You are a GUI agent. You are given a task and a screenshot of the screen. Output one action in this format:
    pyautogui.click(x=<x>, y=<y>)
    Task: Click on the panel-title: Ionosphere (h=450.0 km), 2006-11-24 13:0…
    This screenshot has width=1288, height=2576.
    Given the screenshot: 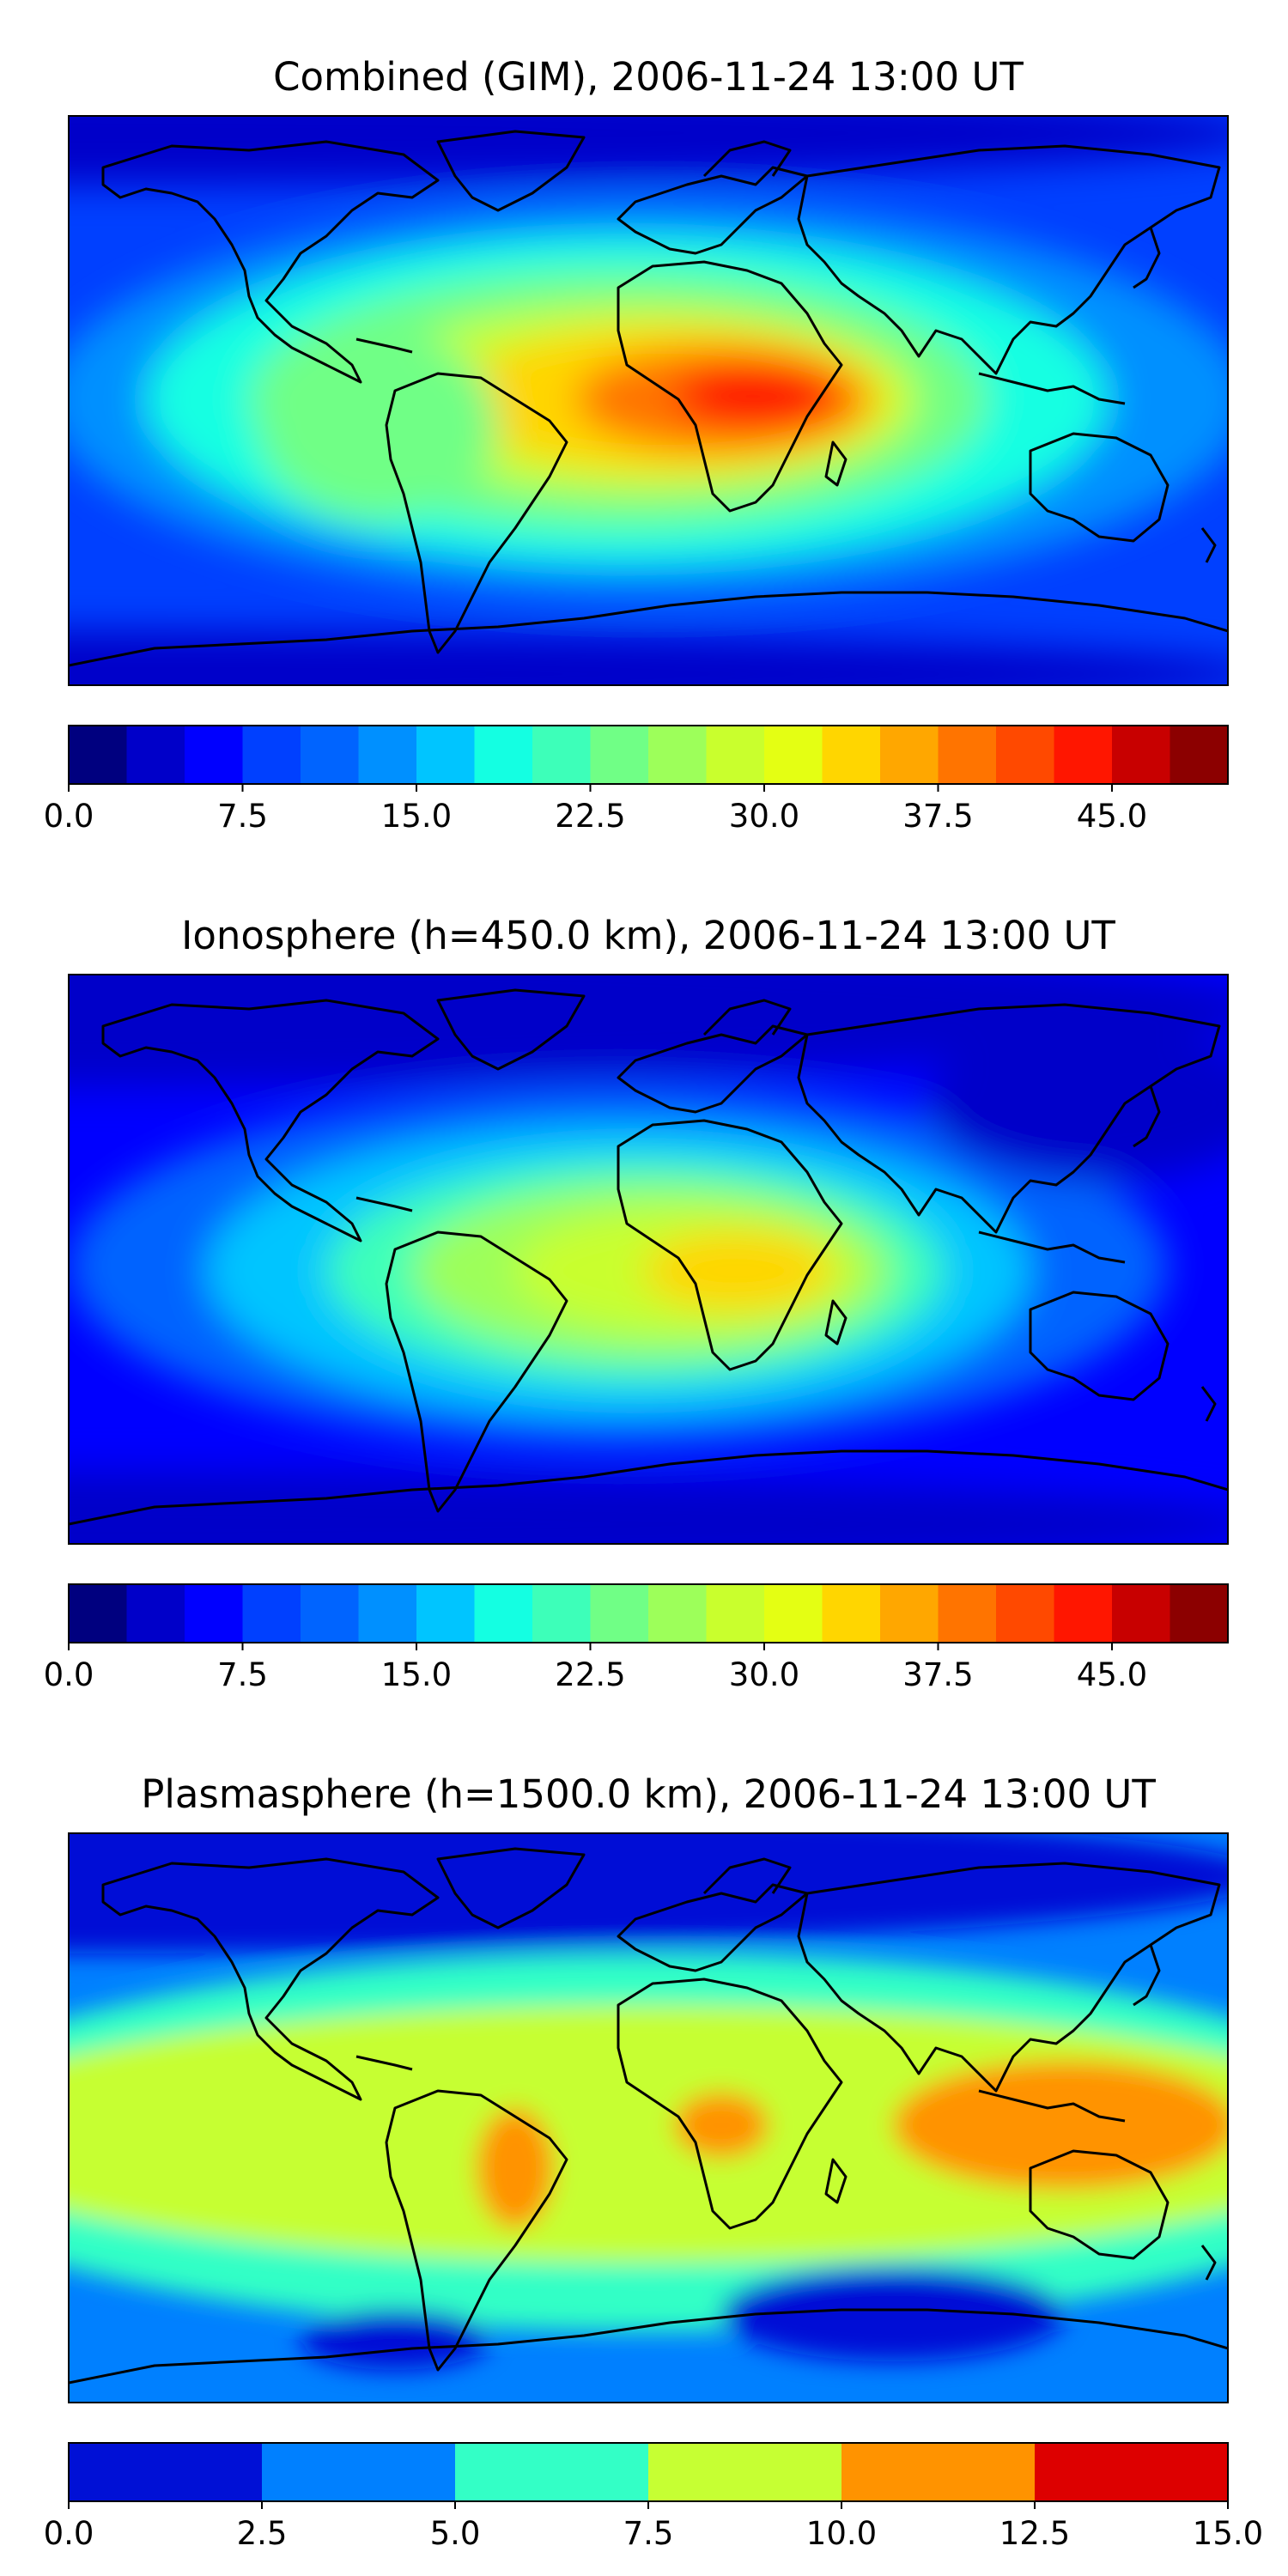 What is the action you would take?
    pyautogui.click(x=648, y=936)
    